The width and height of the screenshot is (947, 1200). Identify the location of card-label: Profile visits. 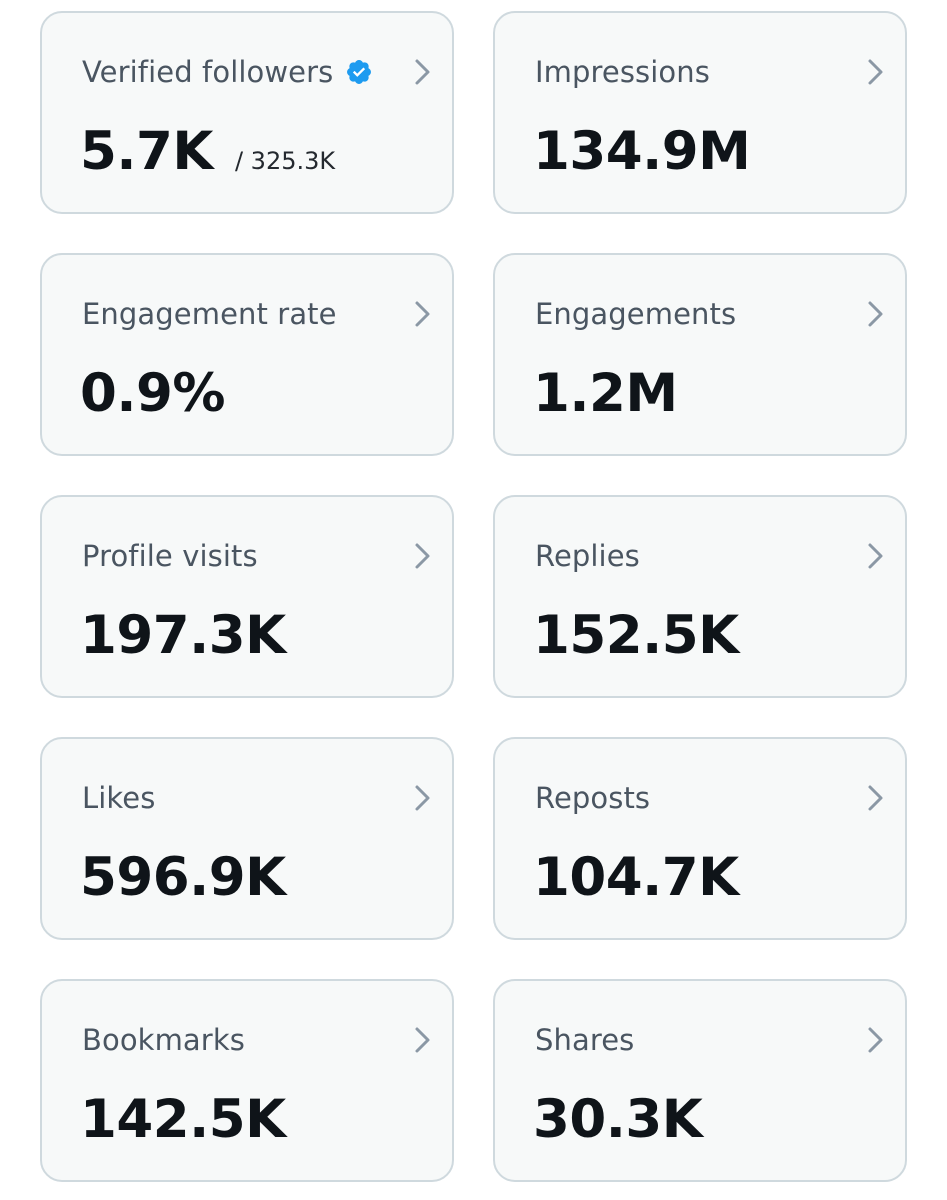
(170, 556).